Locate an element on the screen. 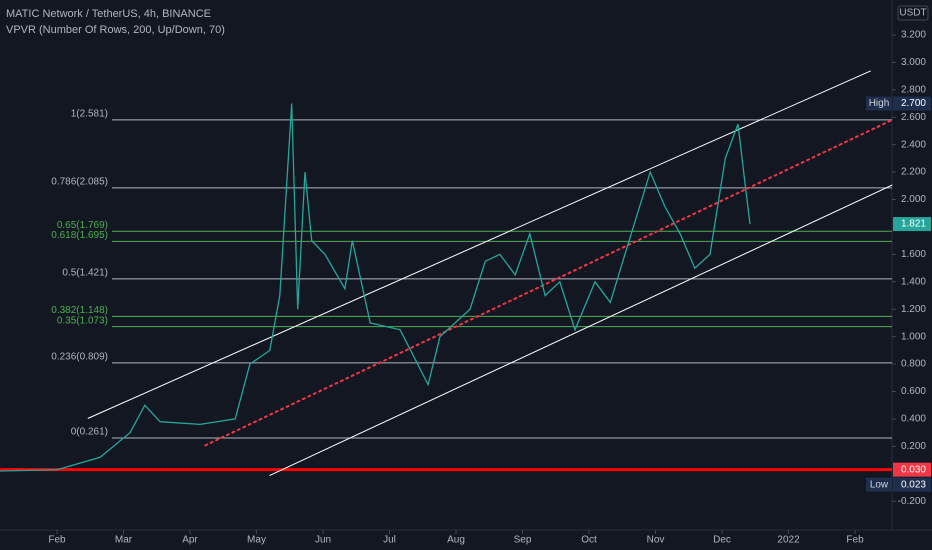  y-tick-label: 2.200 is located at coordinates (913, 172).